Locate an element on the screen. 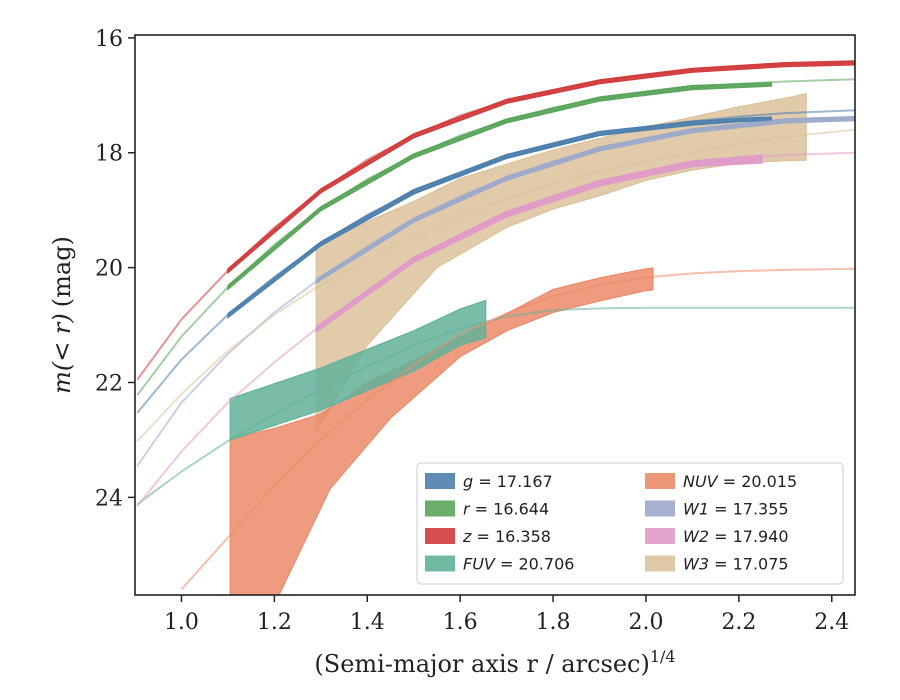 This screenshot has width=900, height=700. legend-box is located at coordinates (630, 523).